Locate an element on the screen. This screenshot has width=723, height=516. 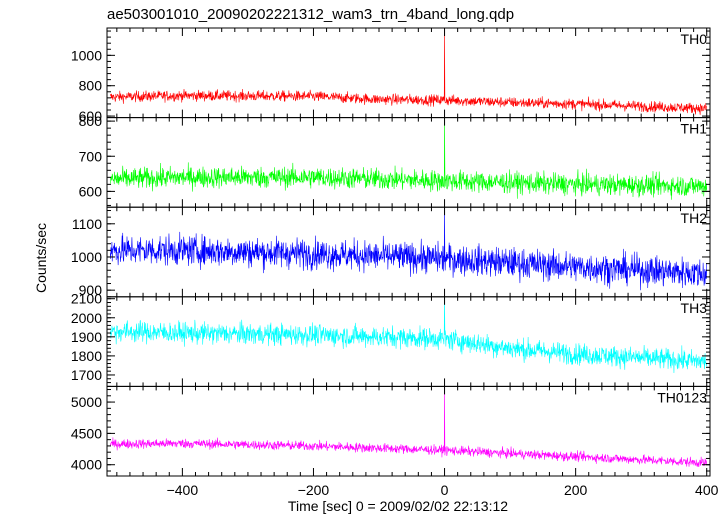
x-axis: −400 −200 0 200 400 is located at coordinates (443, 490).